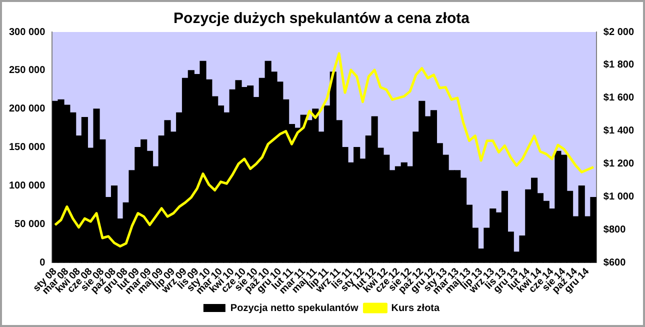  I want to click on chart-title: Pozycje dużych spekulantów a cena złota, so click(322, 19).